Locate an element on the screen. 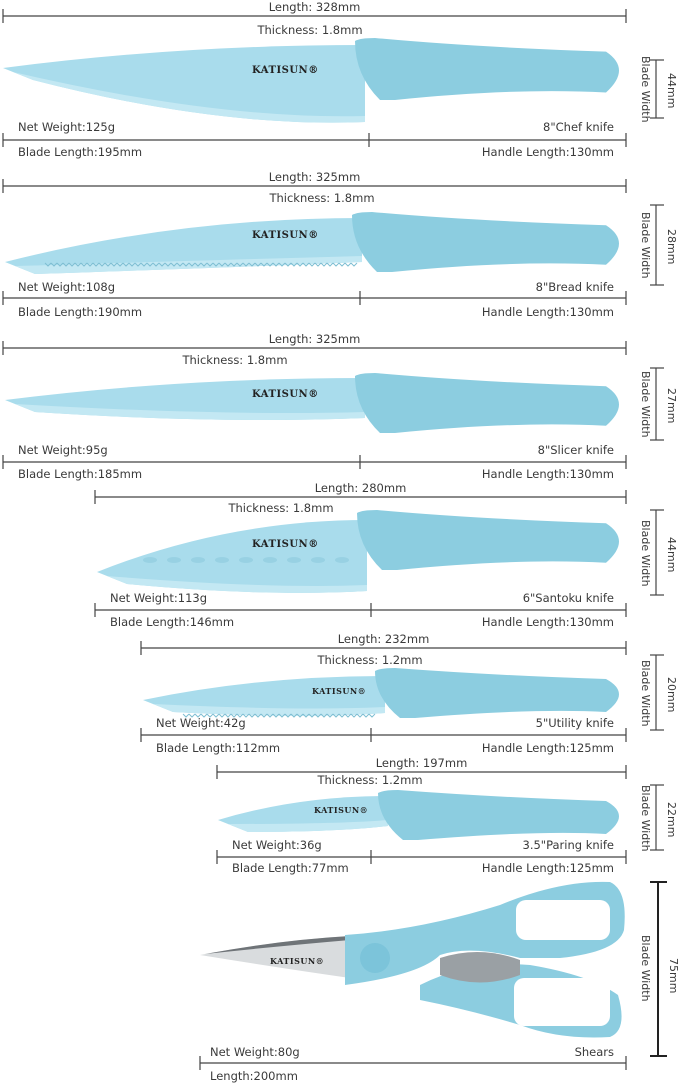  blade-length-label: Blade Length:77mm is located at coordinates (290, 868).